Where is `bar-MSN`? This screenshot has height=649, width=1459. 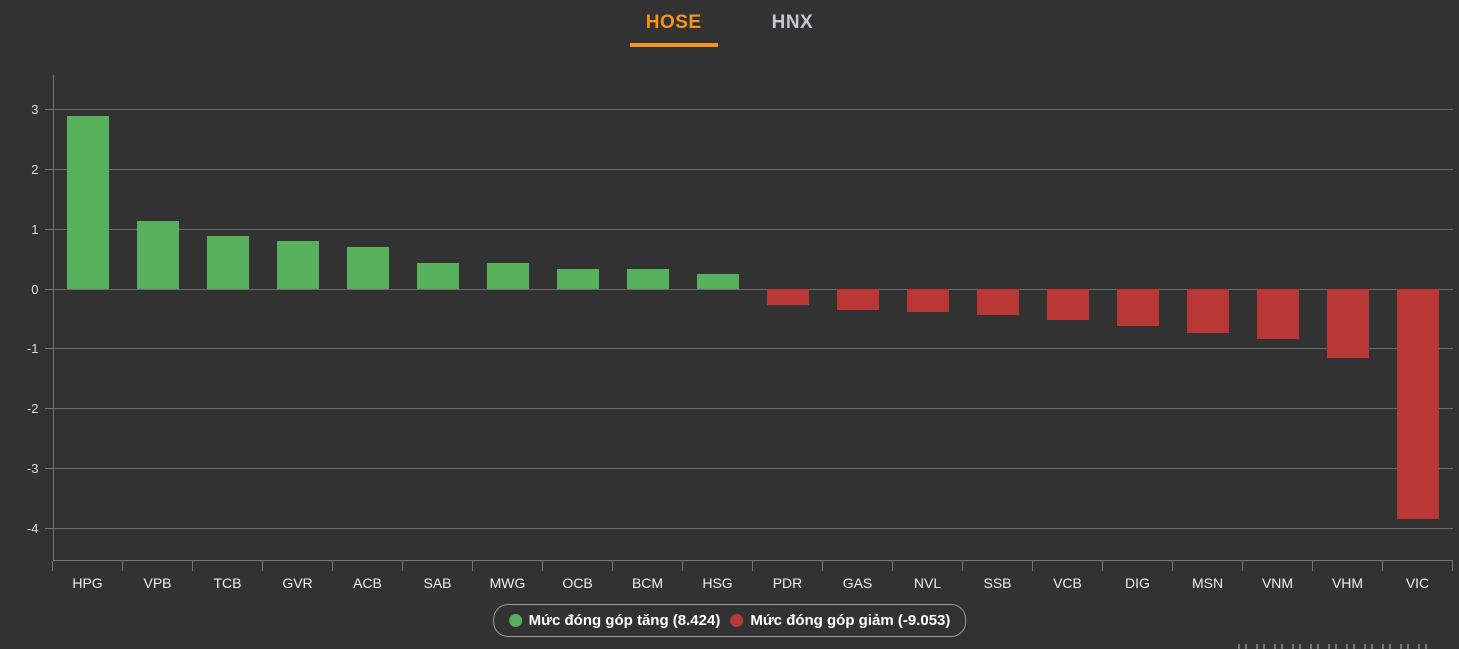 bar-MSN is located at coordinates (1207, 311).